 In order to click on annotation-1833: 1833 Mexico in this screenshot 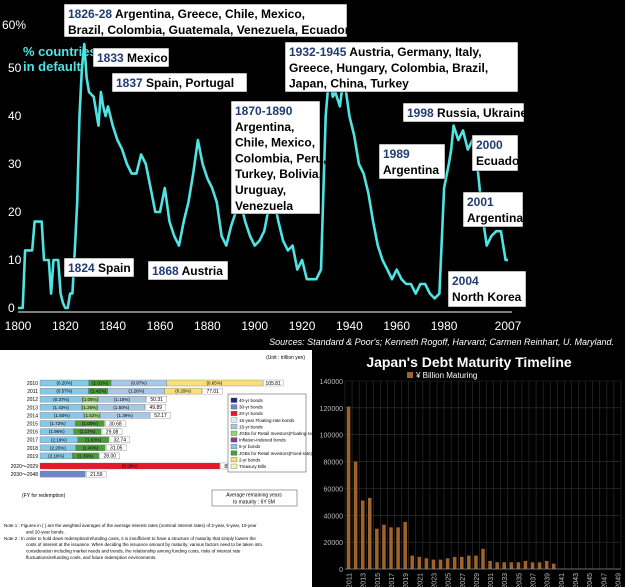, I will do `click(131, 57)`.